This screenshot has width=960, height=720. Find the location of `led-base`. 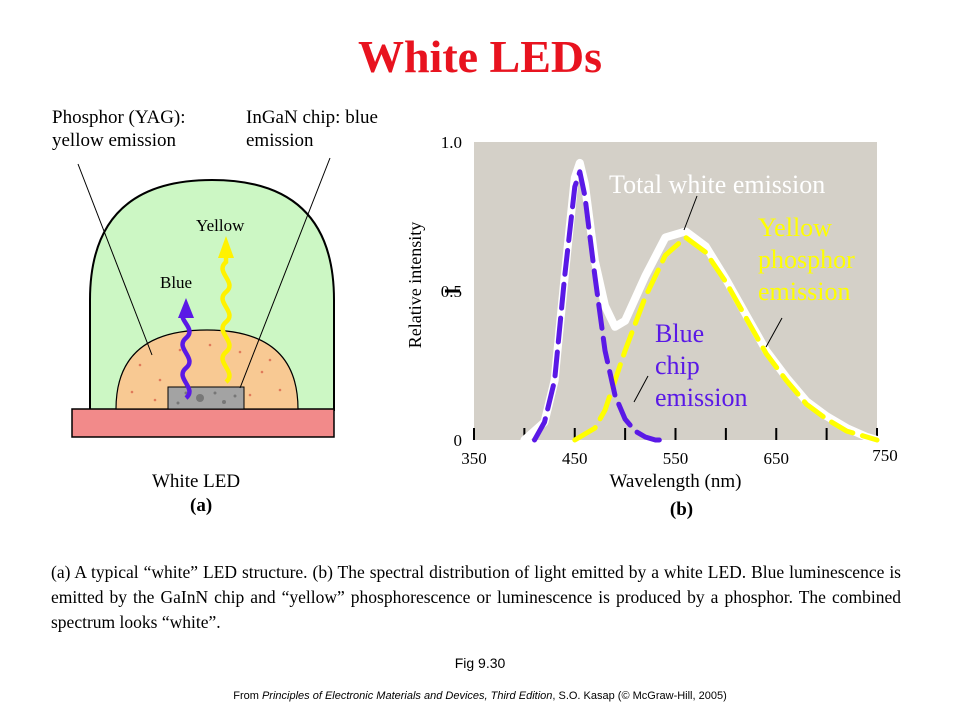

led-base is located at coordinates (203, 423).